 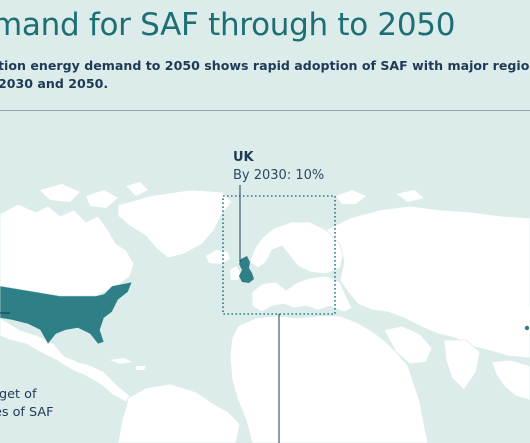 What do you see at coordinates (235, 273) in the screenshot?
I see `ireland-landmass` at bounding box center [235, 273].